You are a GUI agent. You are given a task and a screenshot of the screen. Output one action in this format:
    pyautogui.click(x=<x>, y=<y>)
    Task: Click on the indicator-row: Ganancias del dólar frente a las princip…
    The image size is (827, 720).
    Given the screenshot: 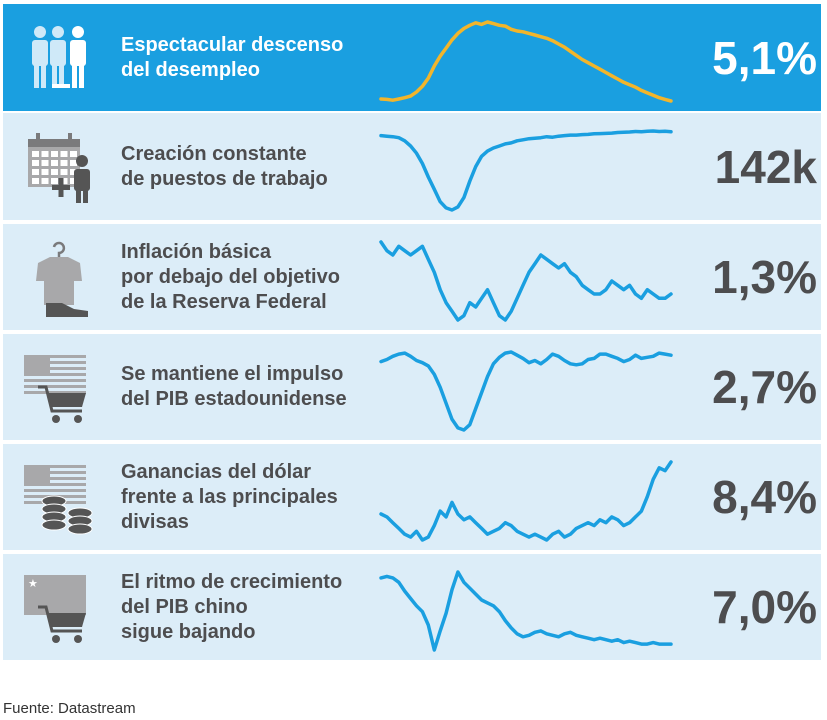 What is the action you would take?
    pyautogui.click(x=412, y=497)
    